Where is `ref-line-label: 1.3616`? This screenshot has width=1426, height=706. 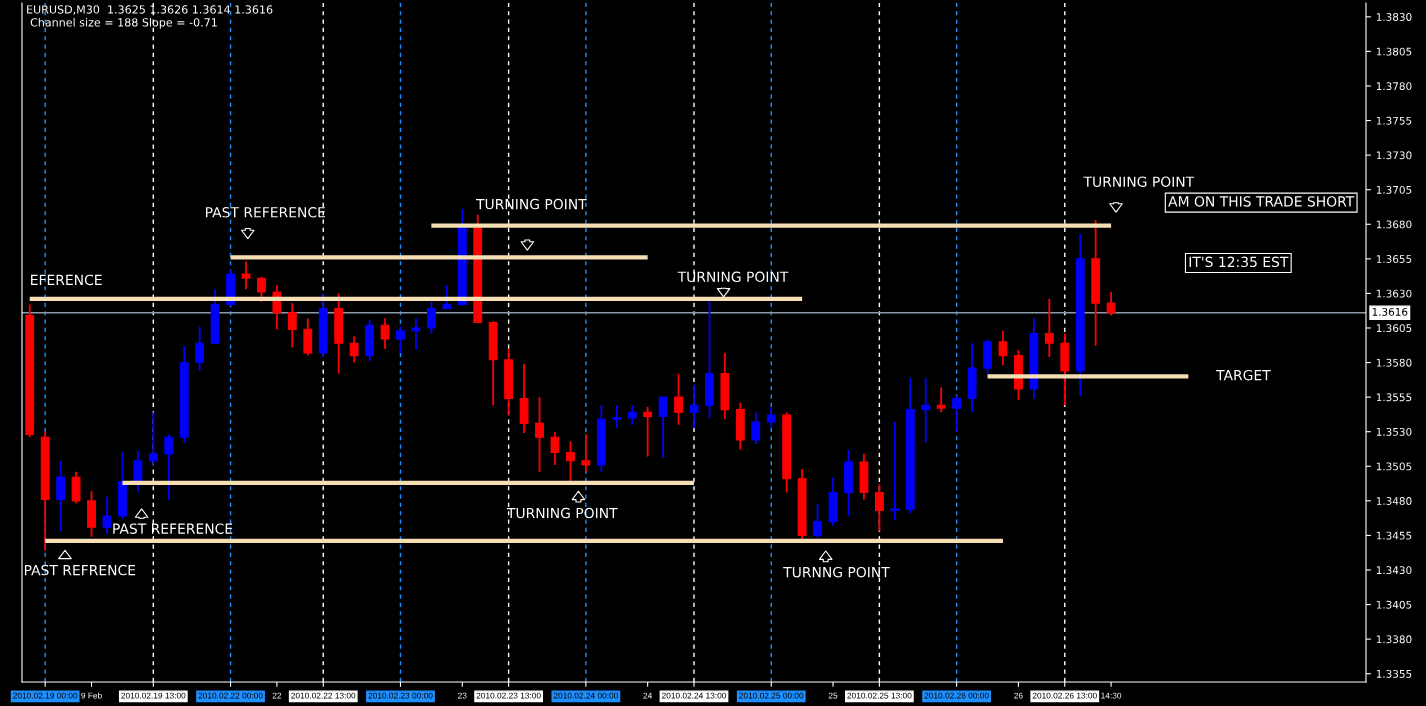
ref-line-label: 1.3616 is located at coordinates (1390, 311).